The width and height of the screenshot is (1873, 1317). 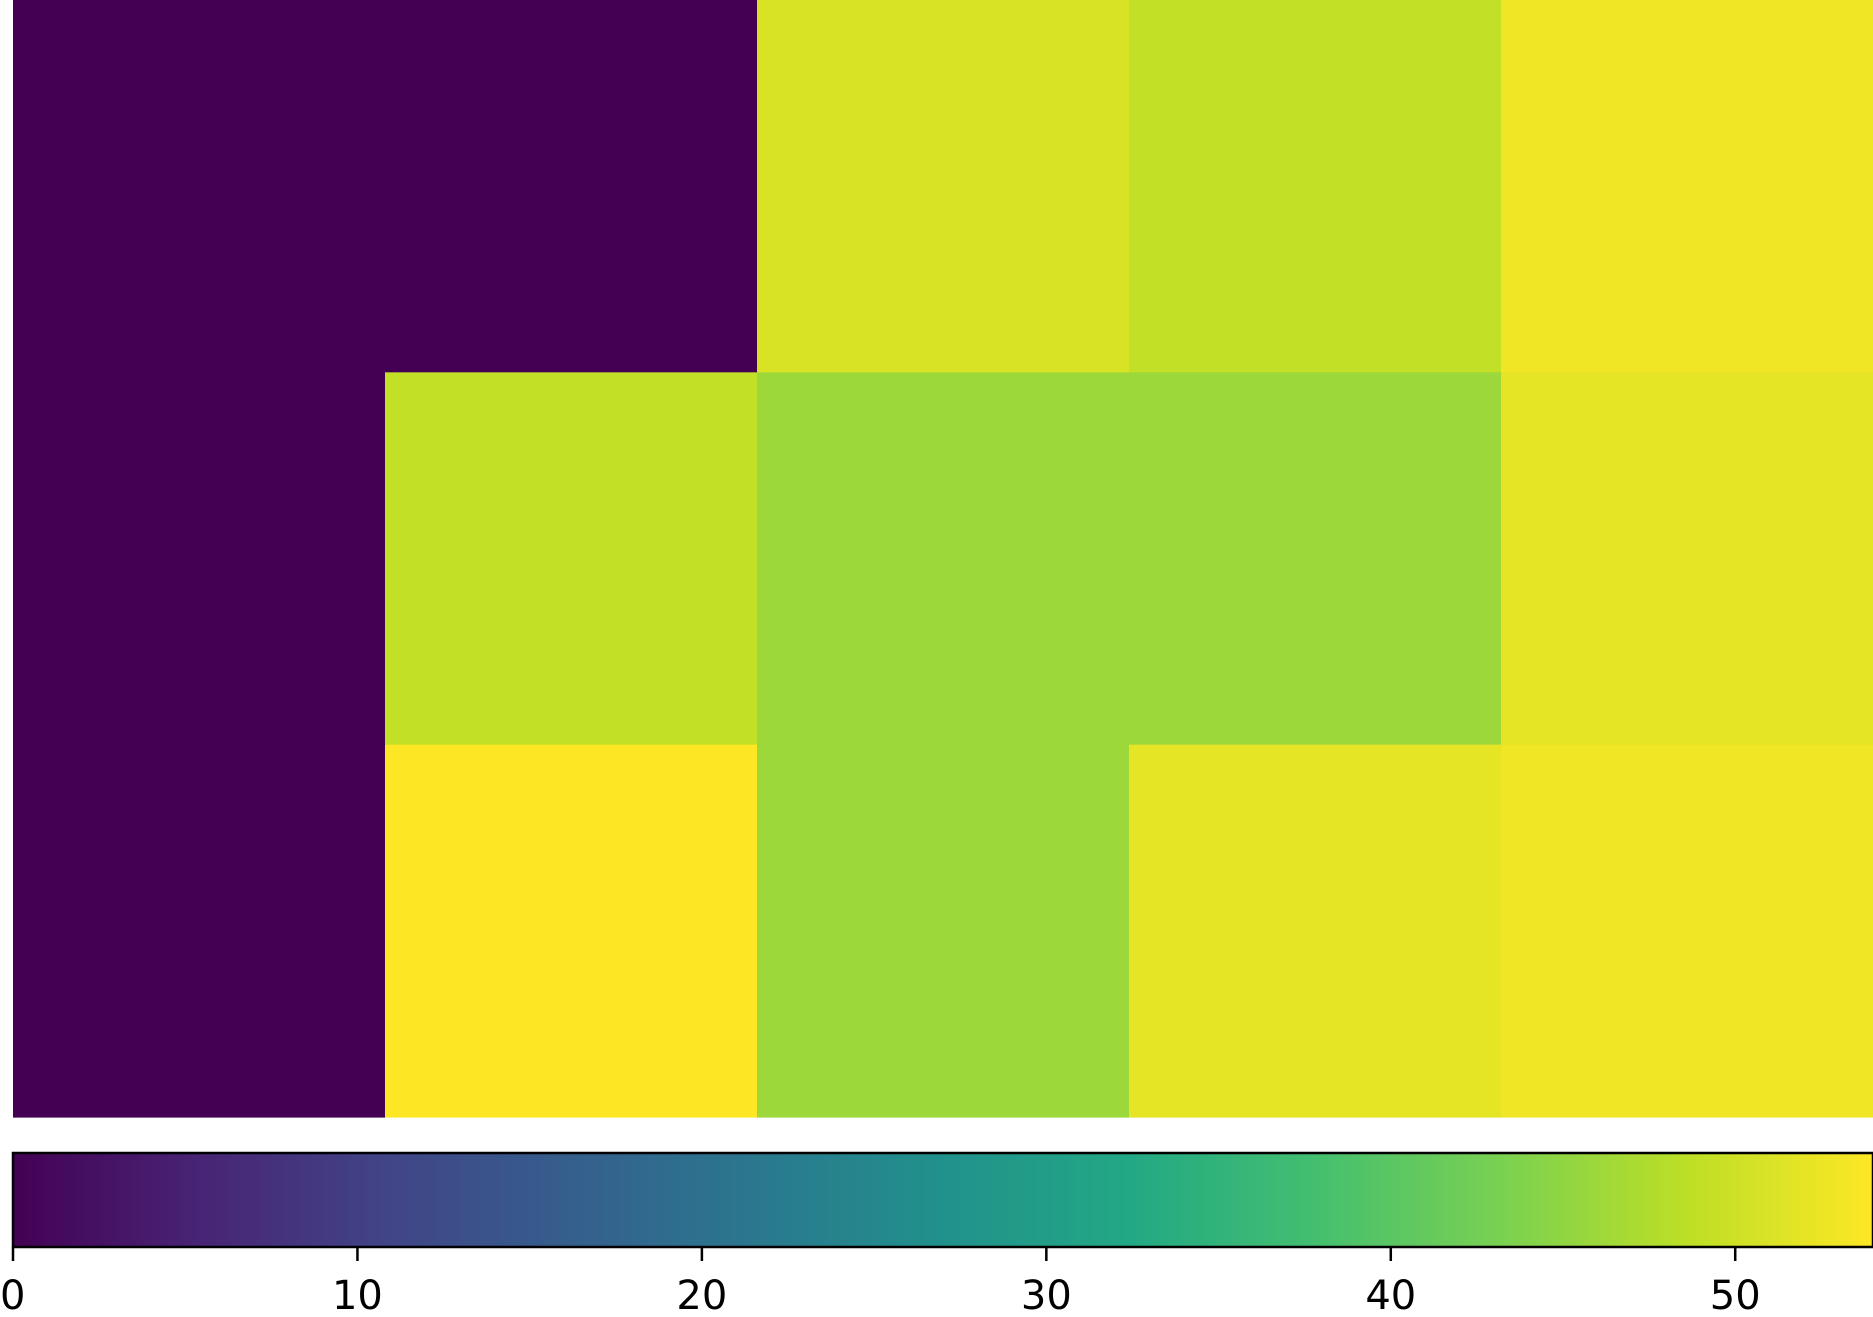 What do you see at coordinates (701, 1295) in the screenshot?
I see `colorbar-tick-label-20: 20` at bounding box center [701, 1295].